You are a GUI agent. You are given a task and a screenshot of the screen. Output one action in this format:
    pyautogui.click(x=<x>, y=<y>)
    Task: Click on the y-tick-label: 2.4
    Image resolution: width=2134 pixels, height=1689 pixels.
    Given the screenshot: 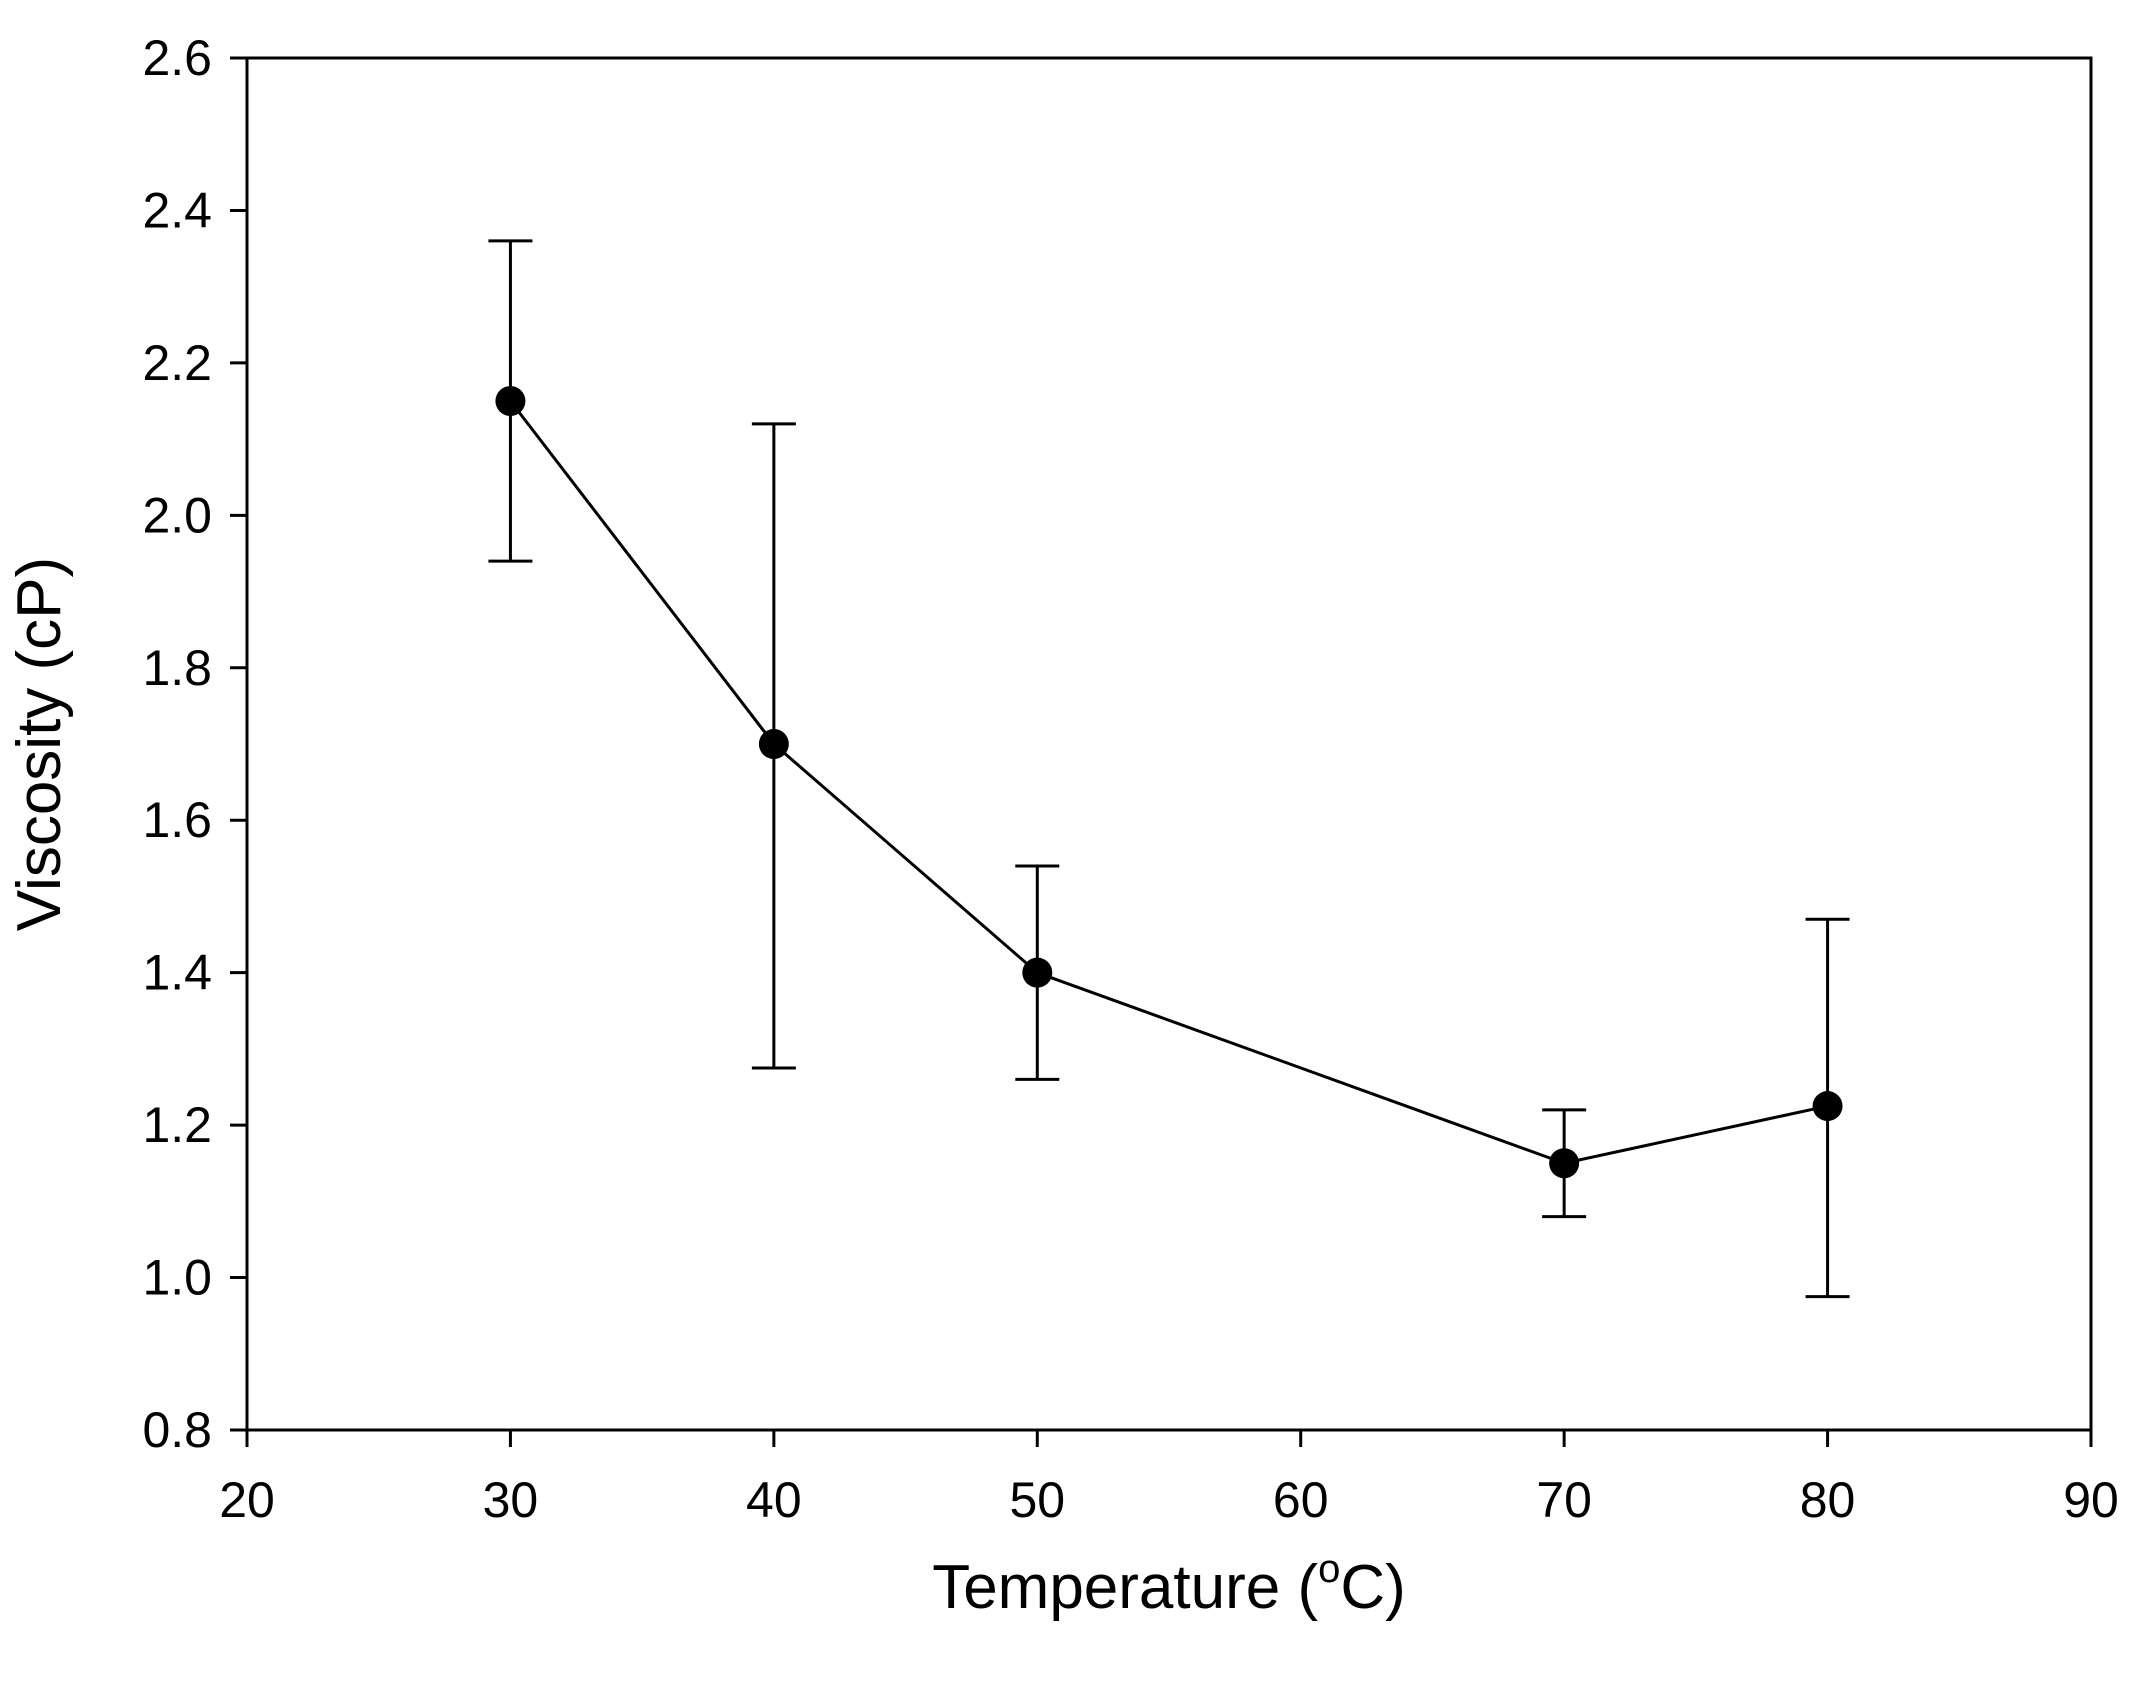 What is the action you would take?
    pyautogui.click(x=177, y=210)
    